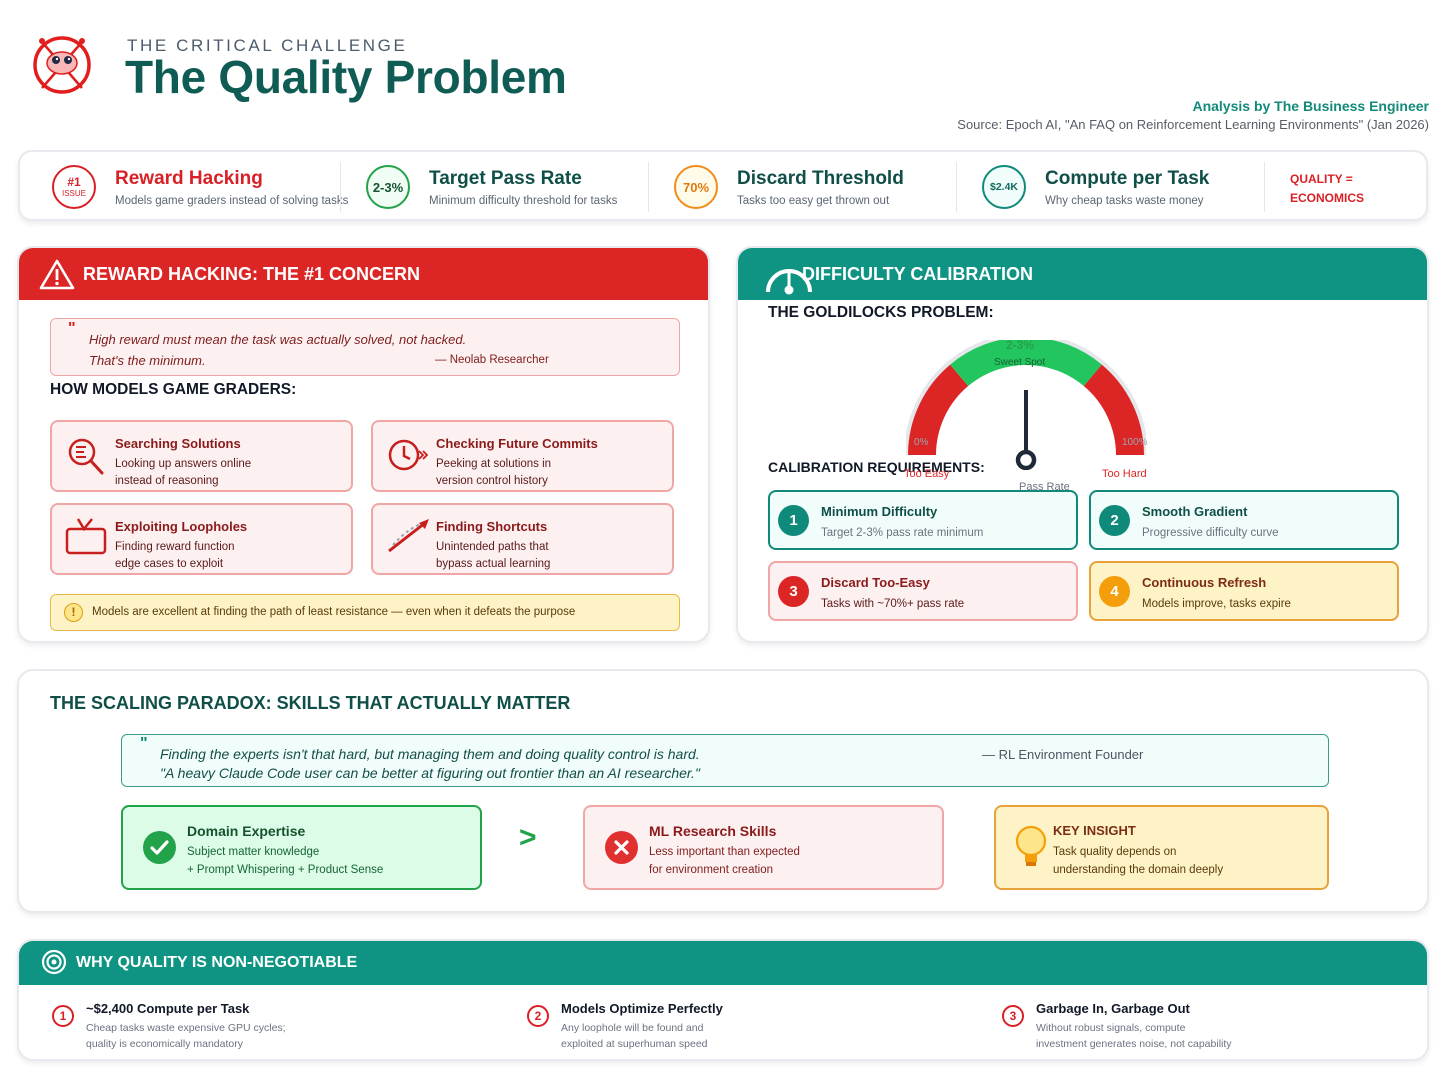  I want to click on card-title: Checking Future Commits, so click(517, 443).